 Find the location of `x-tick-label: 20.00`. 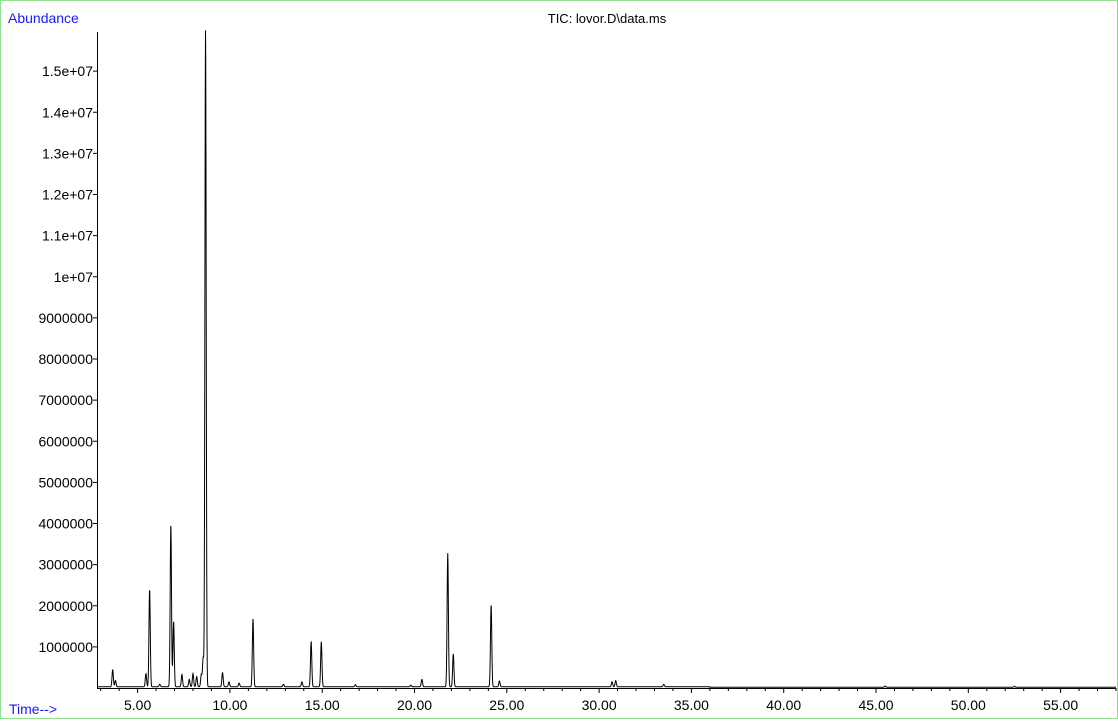

x-tick-label: 20.00 is located at coordinates (414, 705).